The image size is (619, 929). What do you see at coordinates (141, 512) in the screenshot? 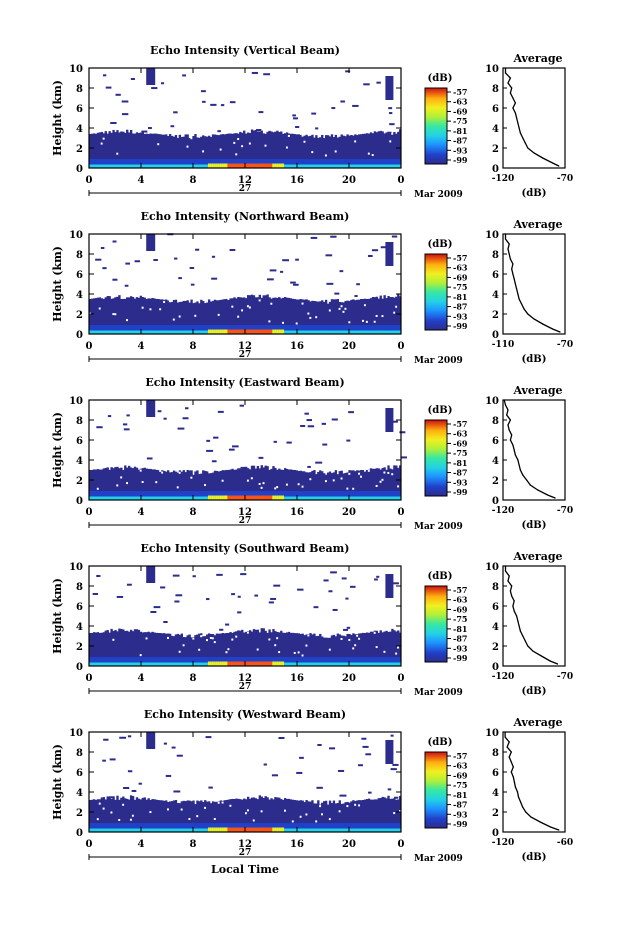
I see `x-tick-label: 4` at bounding box center [141, 512].